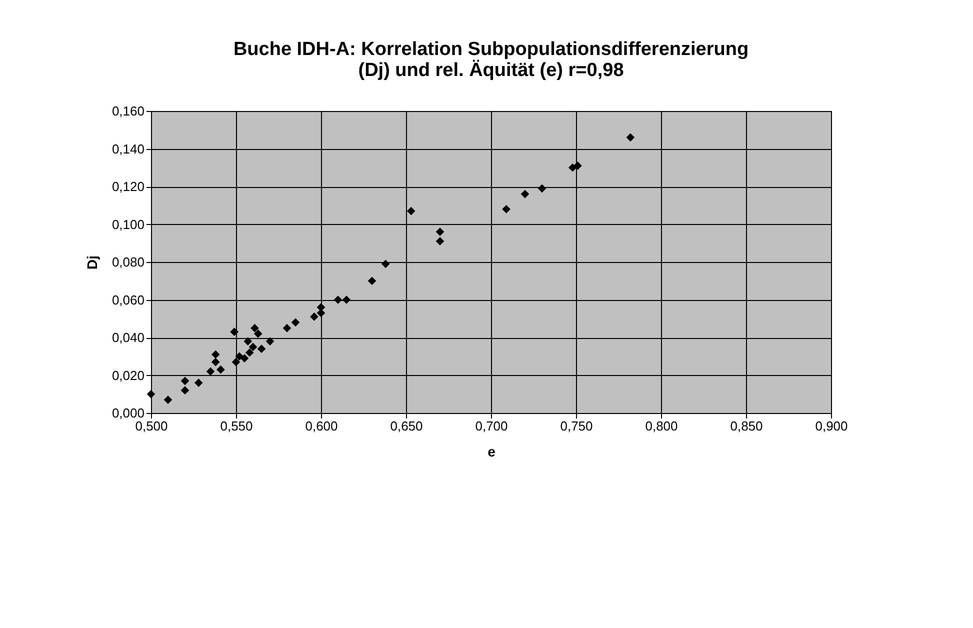 This screenshot has width=973, height=628. What do you see at coordinates (92, 263) in the screenshot?
I see `y-axis-title: Dj` at bounding box center [92, 263].